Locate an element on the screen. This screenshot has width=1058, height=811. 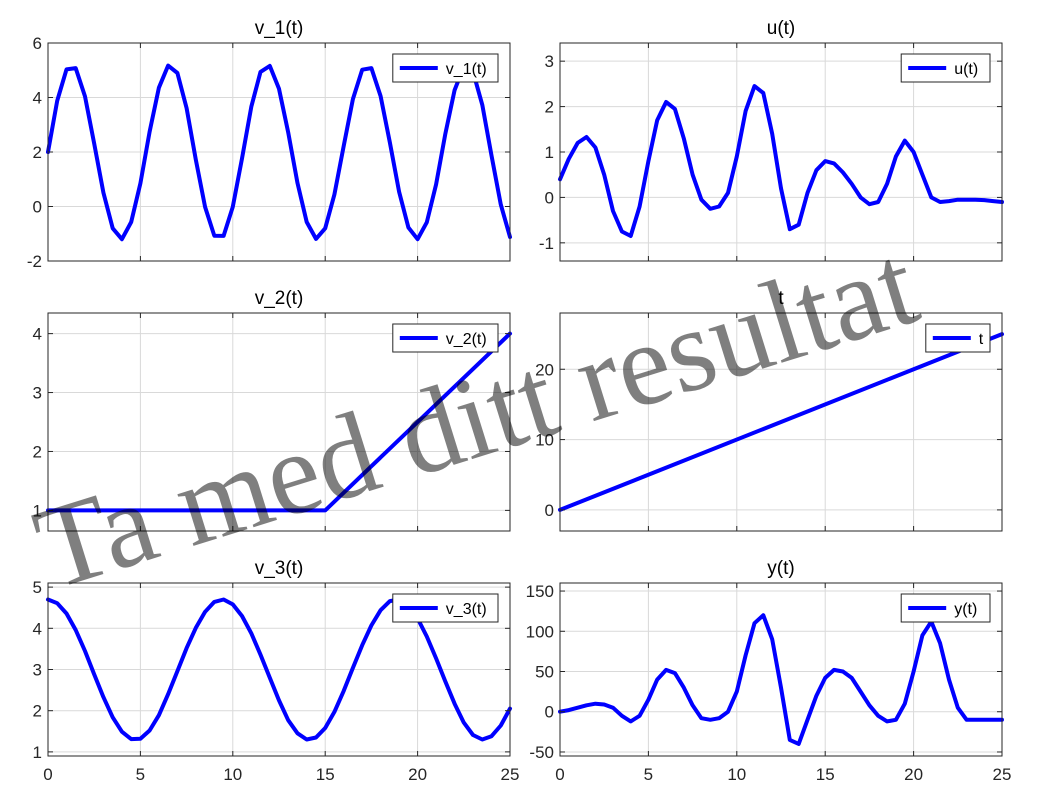
y-tick-label: -50 is located at coordinates (541, 752).